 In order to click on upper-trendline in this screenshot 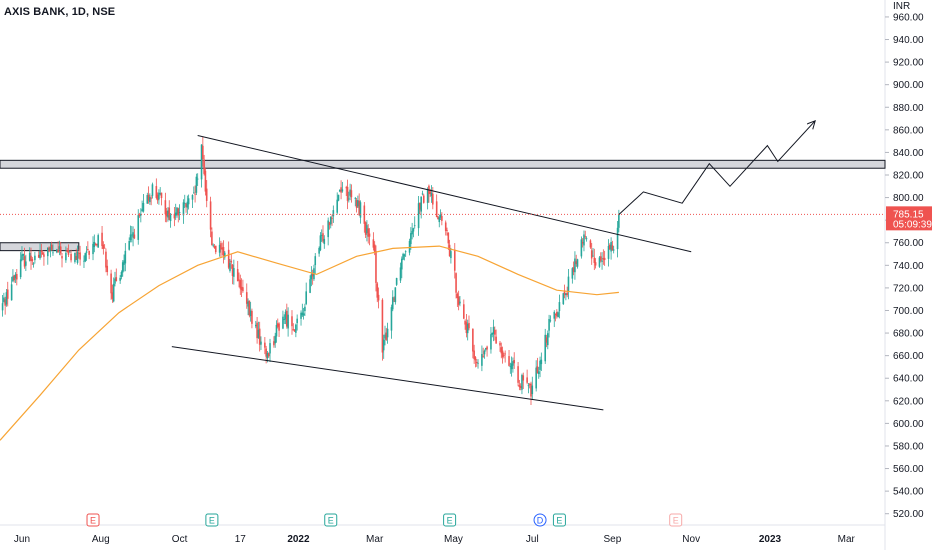, I will do `click(444, 193)`.